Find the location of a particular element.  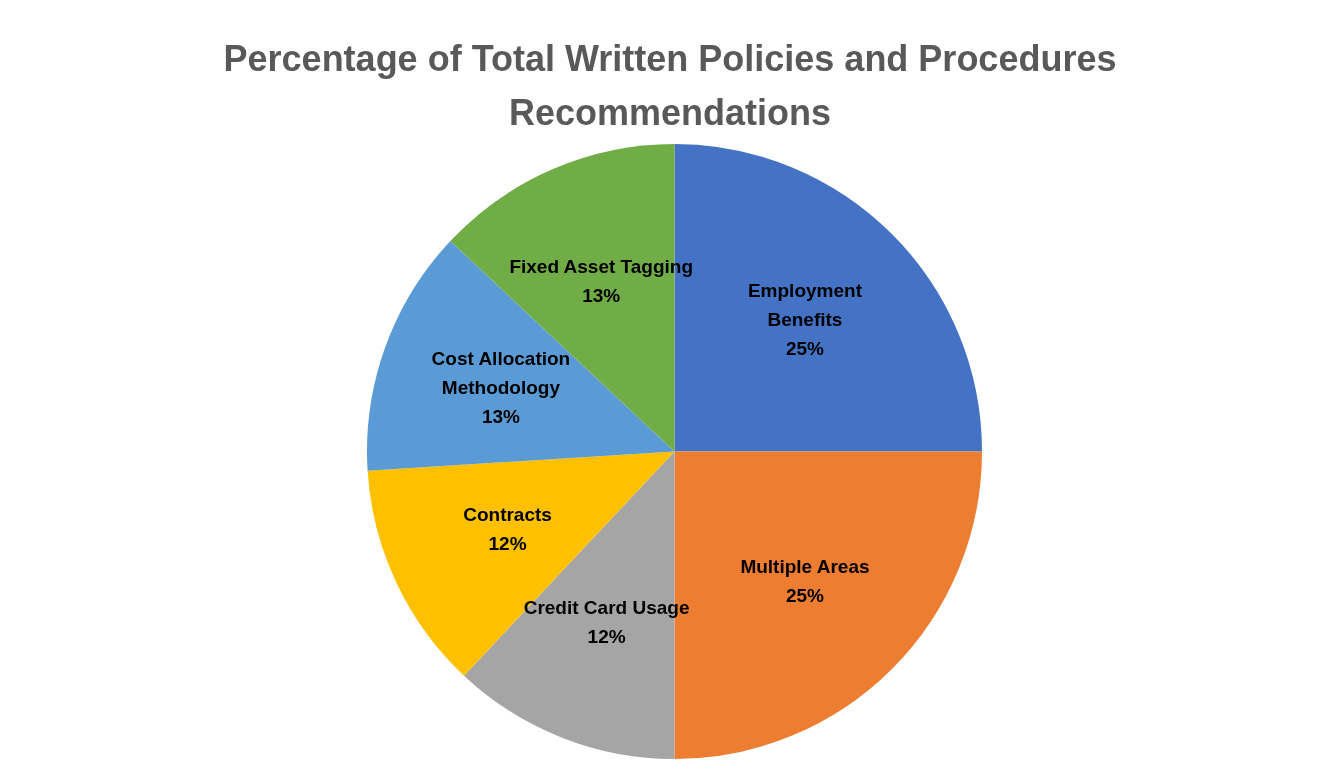

slice-label: Employment Benefits is located at coordinates (805, 305).